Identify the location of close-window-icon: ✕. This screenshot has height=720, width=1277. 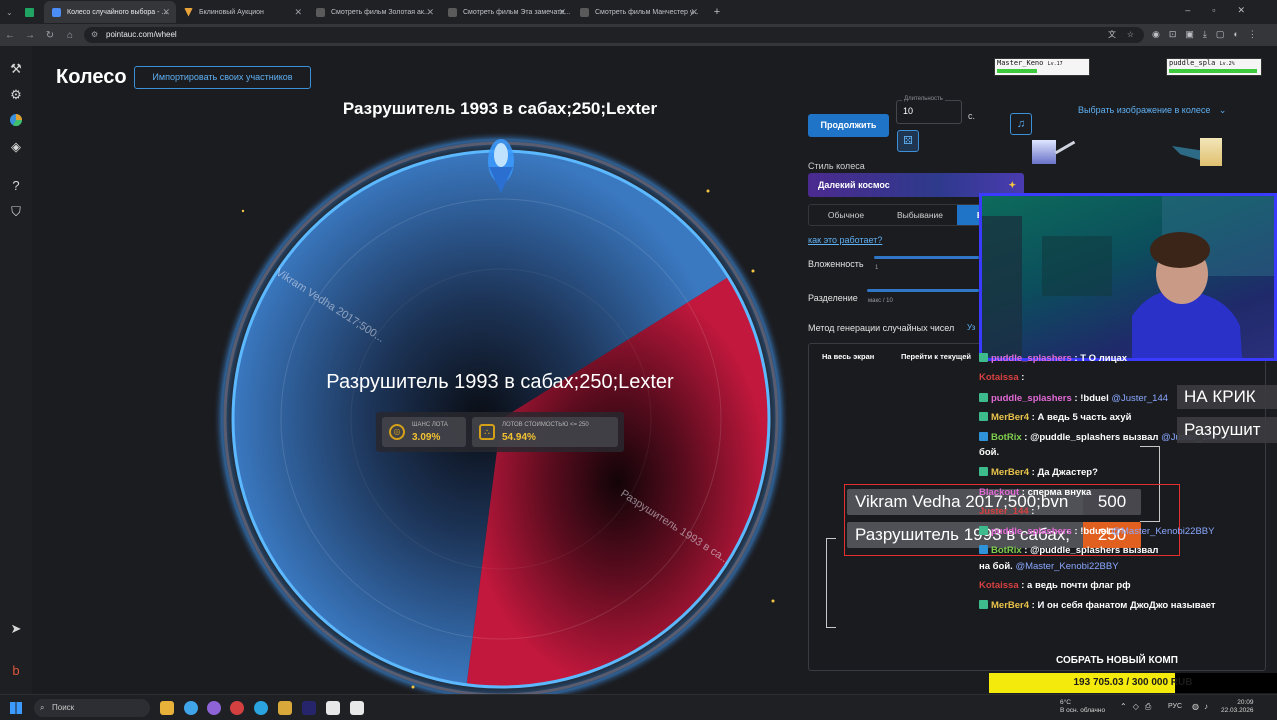
(1252, 10).